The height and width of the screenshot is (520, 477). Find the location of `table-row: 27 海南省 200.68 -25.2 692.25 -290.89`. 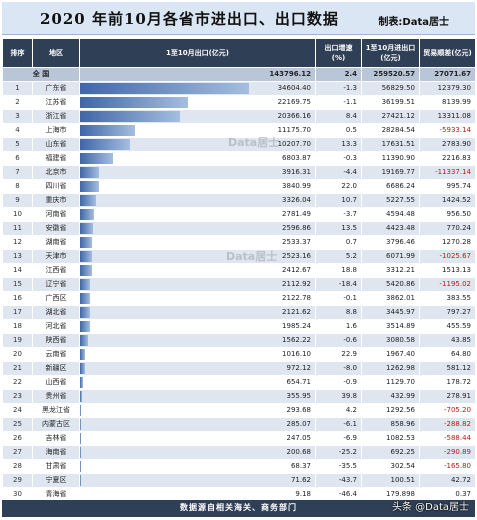

table-row: 27 海南省 200.68 -25.2 692.25 -290.89 is located at coordinates (239, 452).